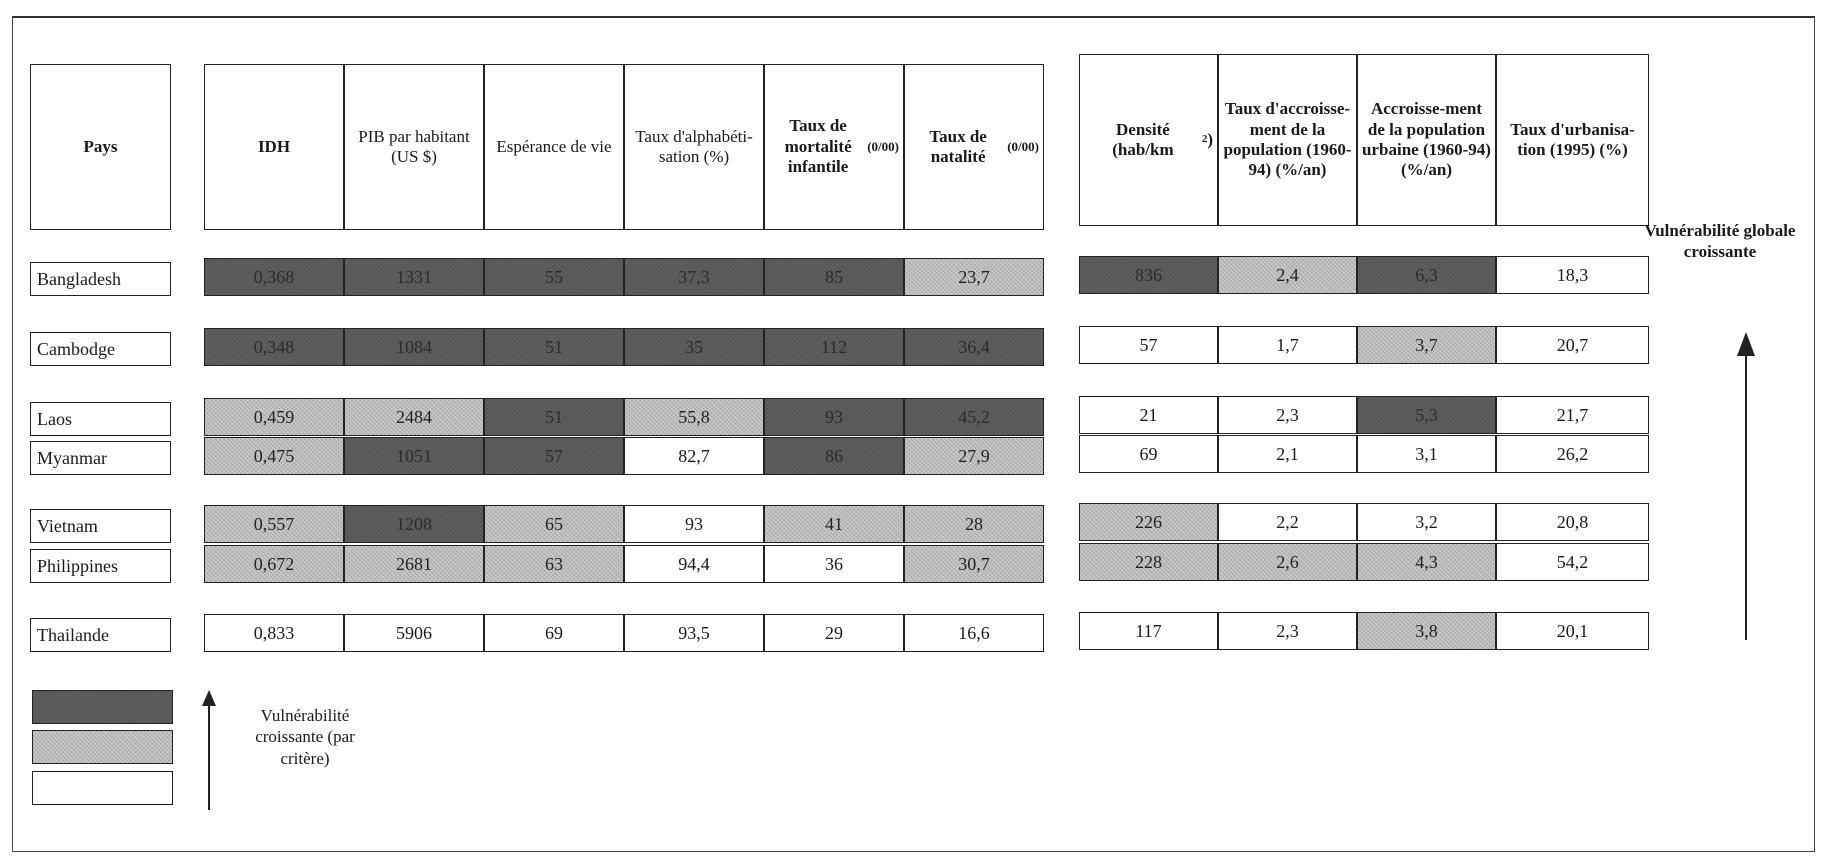 The height and width of the screenshot is (858, 1823). I want to click on table1-header-3: Taux d'alphabéti-sation (%), so click(694, 147).